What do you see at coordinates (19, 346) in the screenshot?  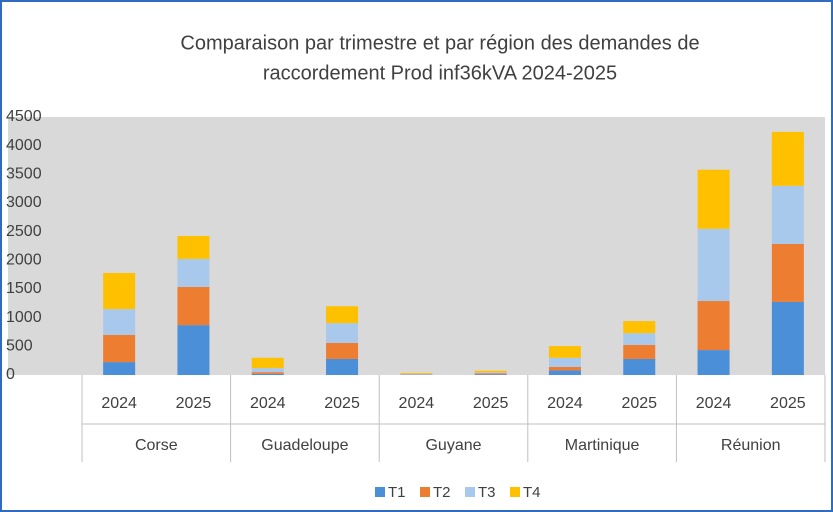 I see `y-tick-label: 500` at bounding box center [19, 346].